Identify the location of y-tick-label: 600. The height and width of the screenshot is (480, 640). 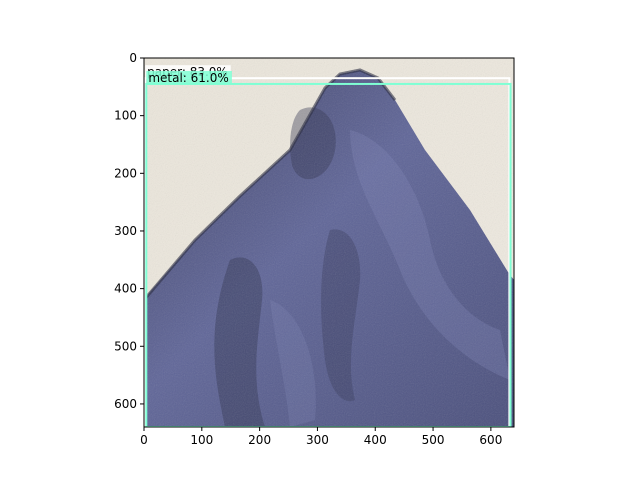
(125, 404).